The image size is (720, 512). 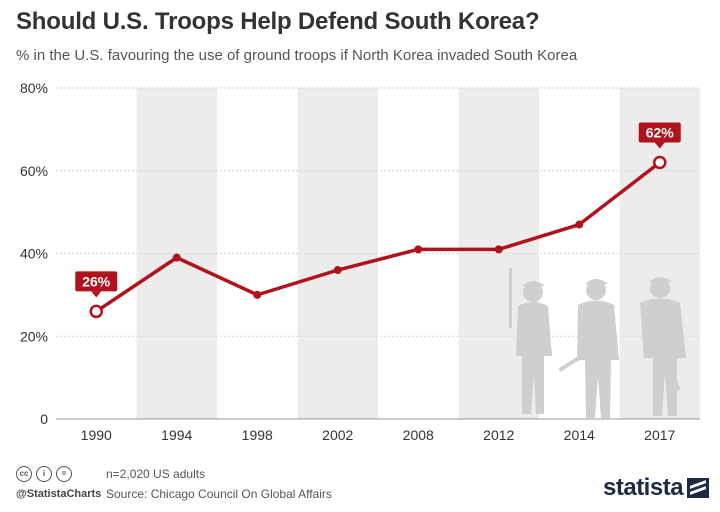 What do you see at coordinates (156, 474) in the screenshot?
I see `sample-note: n=2,020 US adults` at bounding box center [156, 474].